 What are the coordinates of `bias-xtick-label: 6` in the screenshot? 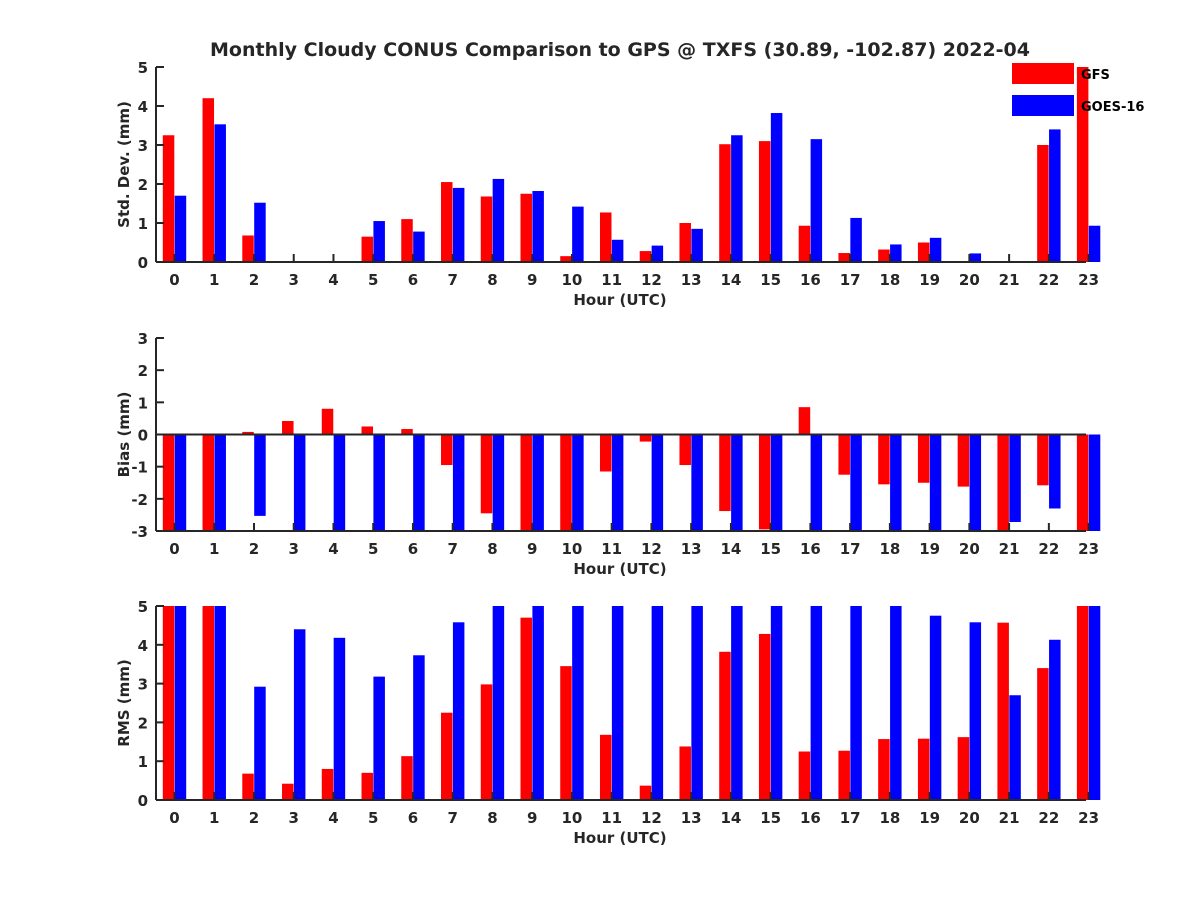 It's located at (413, 549).